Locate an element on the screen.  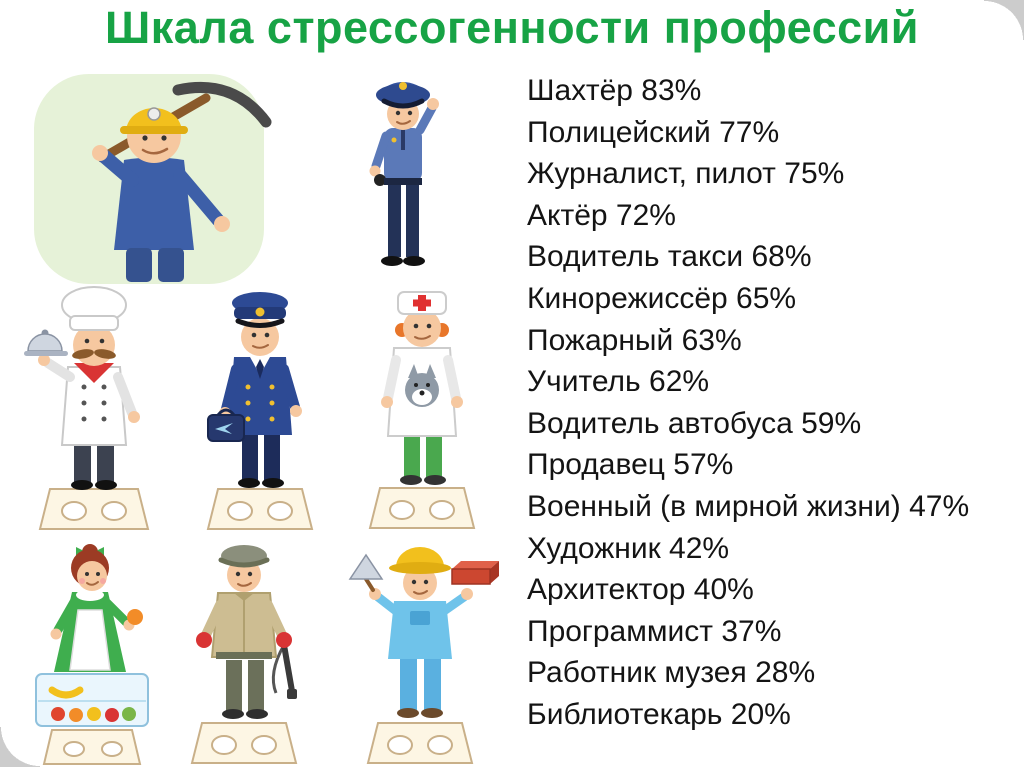
doctor-icon is located at coordinates (422, 410).